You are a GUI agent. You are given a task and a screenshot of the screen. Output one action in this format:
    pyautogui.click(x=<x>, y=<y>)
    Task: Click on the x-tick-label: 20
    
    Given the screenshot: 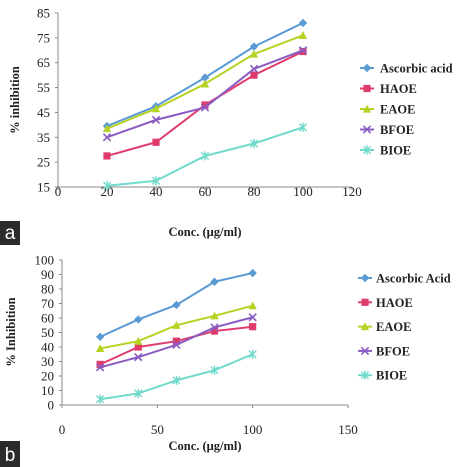 What is the action you would take?
    pyautogui.click(x=107, y=191)
    